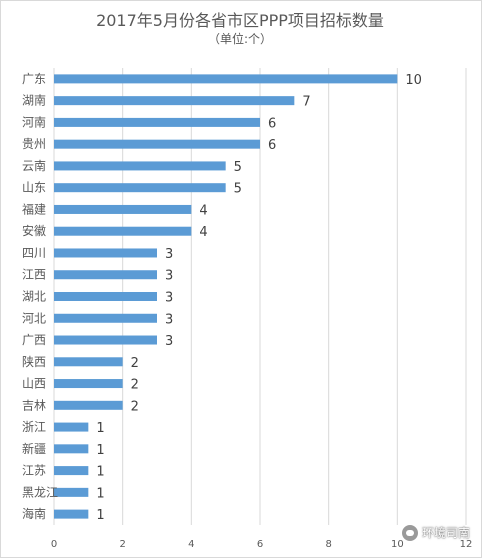 The height and width of the screenshot is (558, 482). Describe the element at coordinates (34, 100) in the screenshot. I see `category-label: 湖南` at that location.